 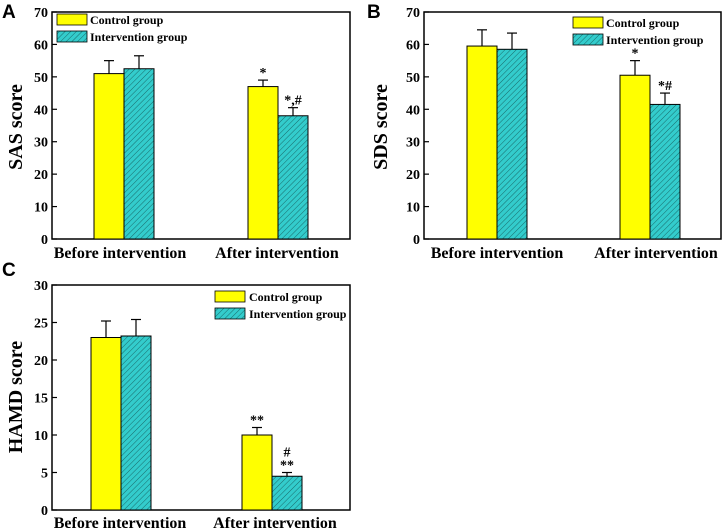 What do you see at coordinates (275, 523) in the screenshot?
I see `panel-c-category-after: After intervention` at bounding box center [275, 523].